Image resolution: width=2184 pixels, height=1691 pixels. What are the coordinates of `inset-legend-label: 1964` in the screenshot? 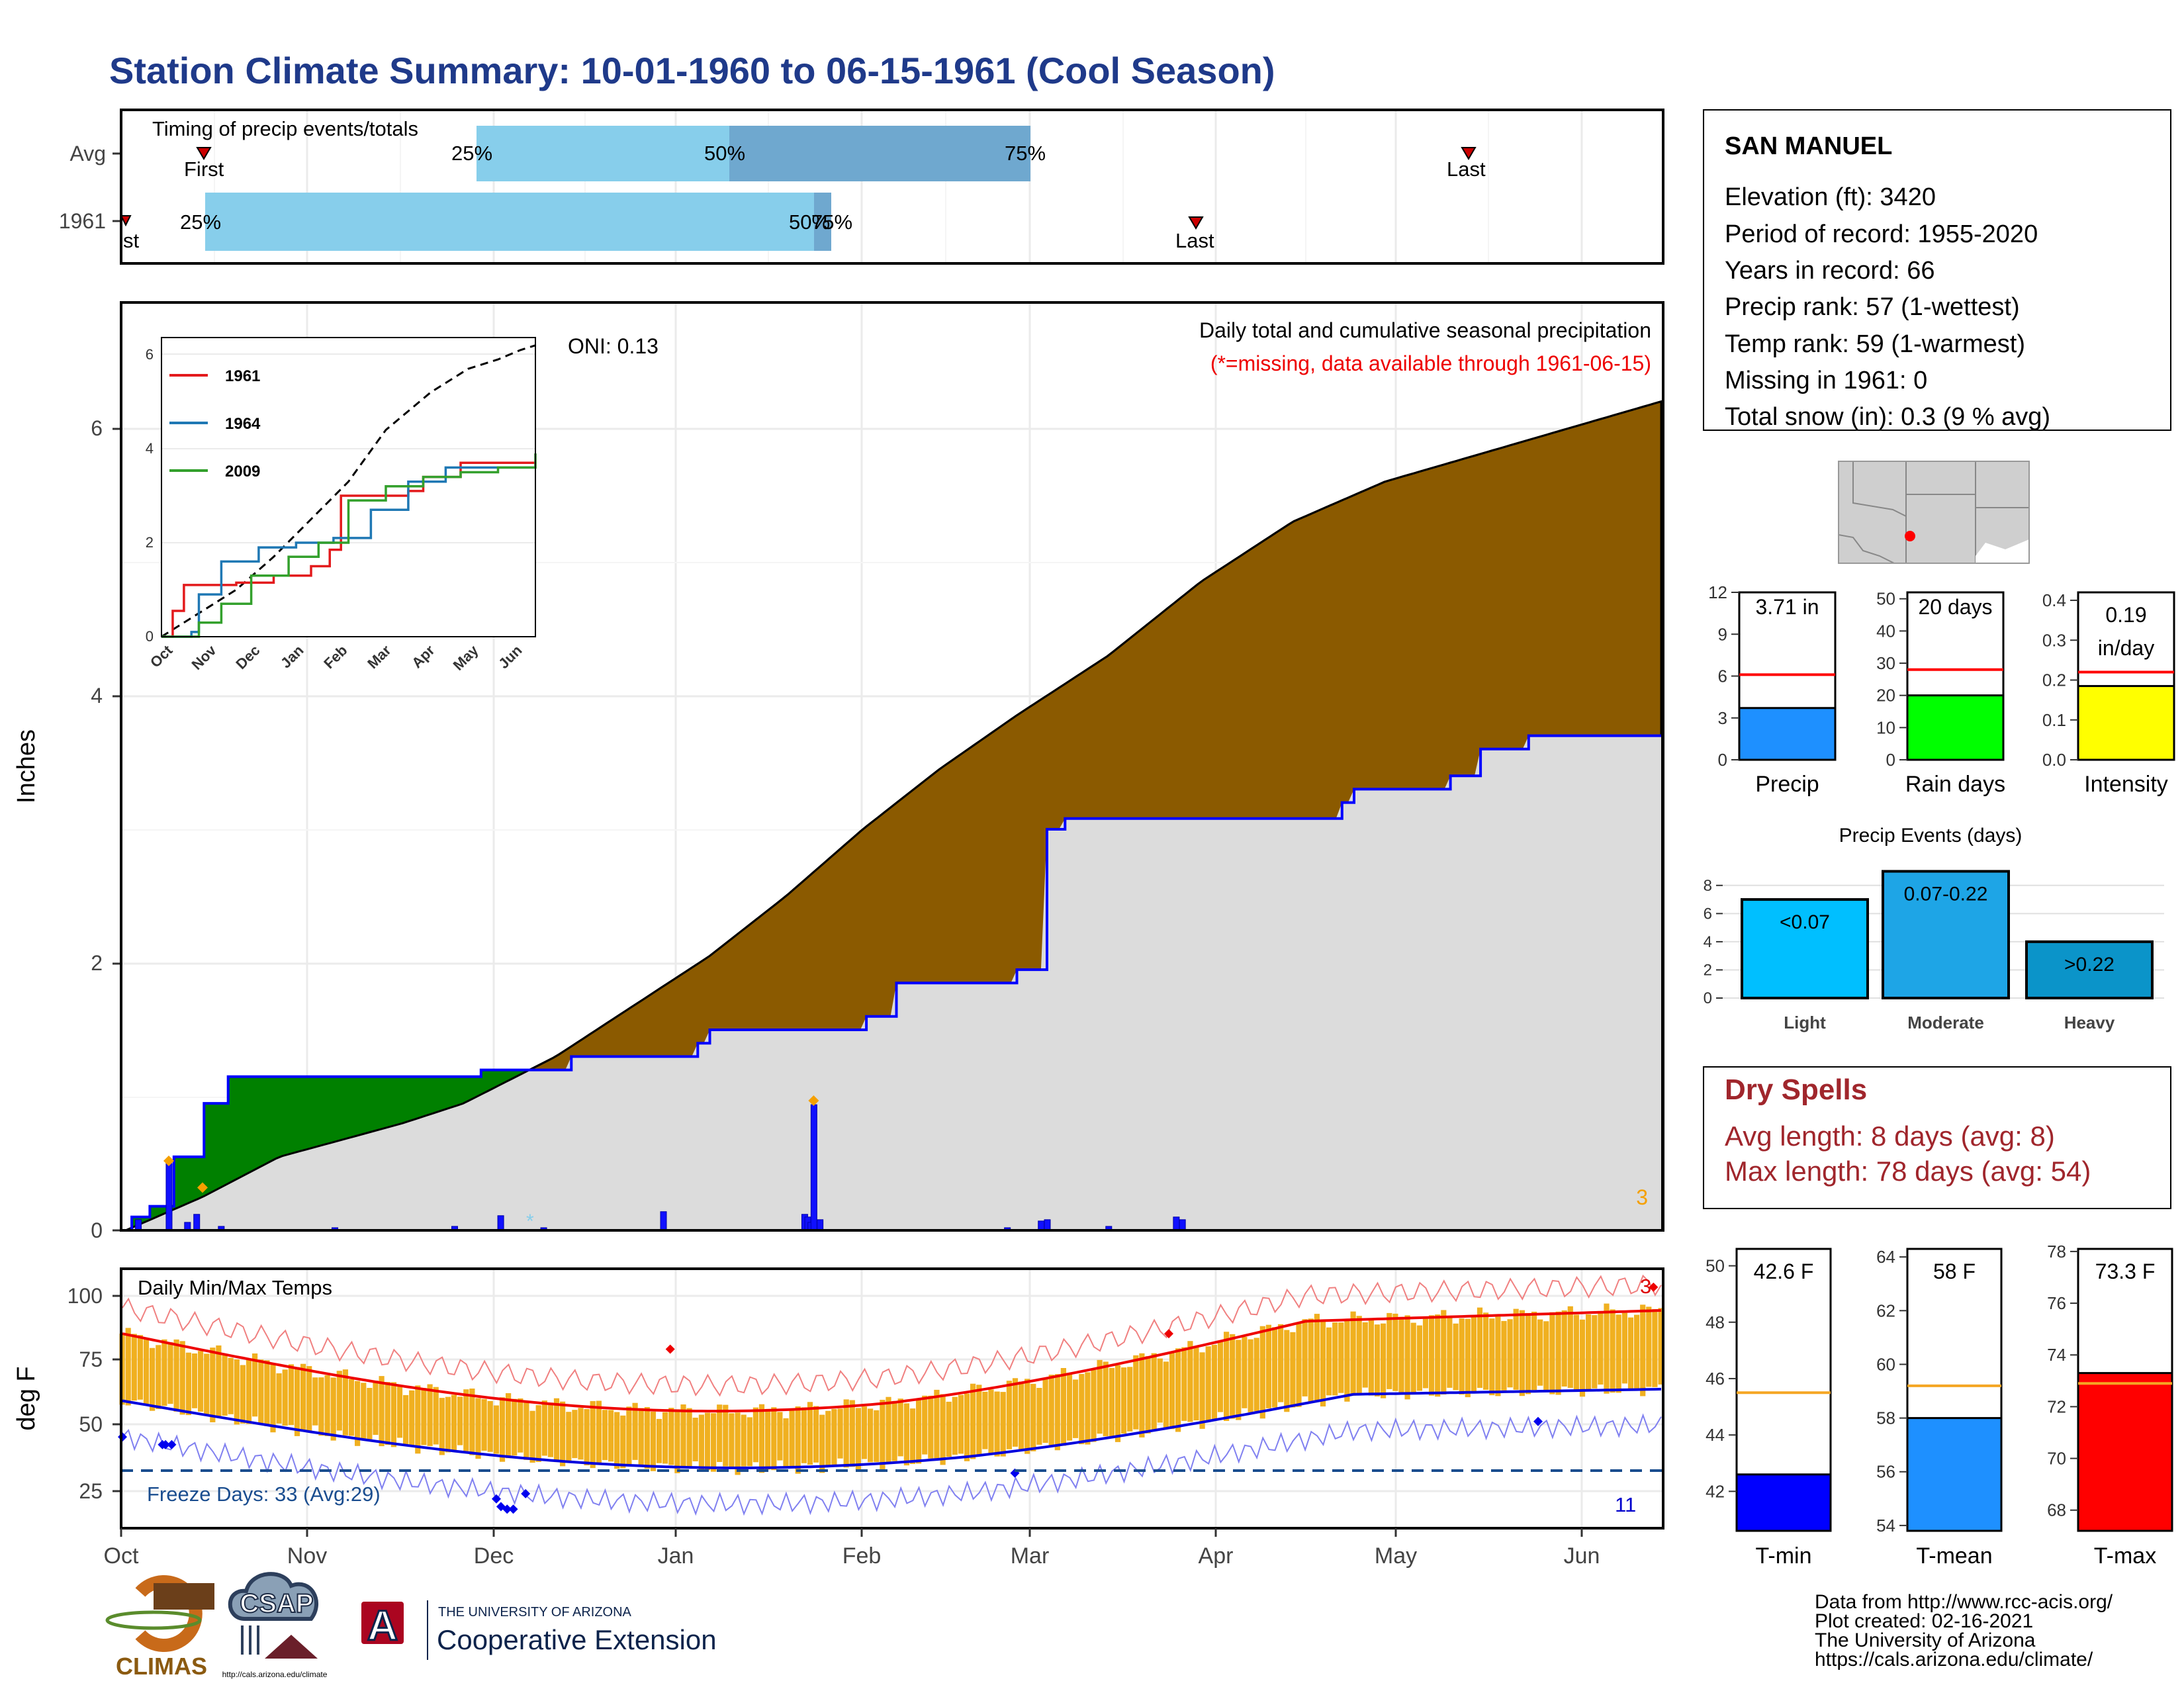 It's located at (243, 424).